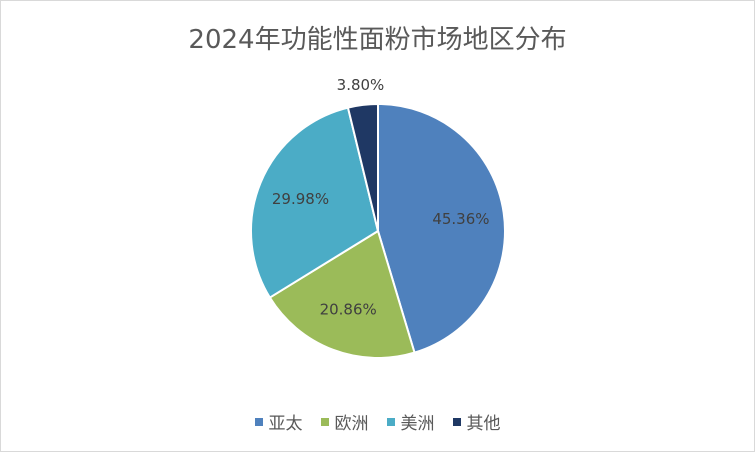 This screenshot has height=452, width=755. I want to click on legend-item-apac: 亚太, so click(278, 421).